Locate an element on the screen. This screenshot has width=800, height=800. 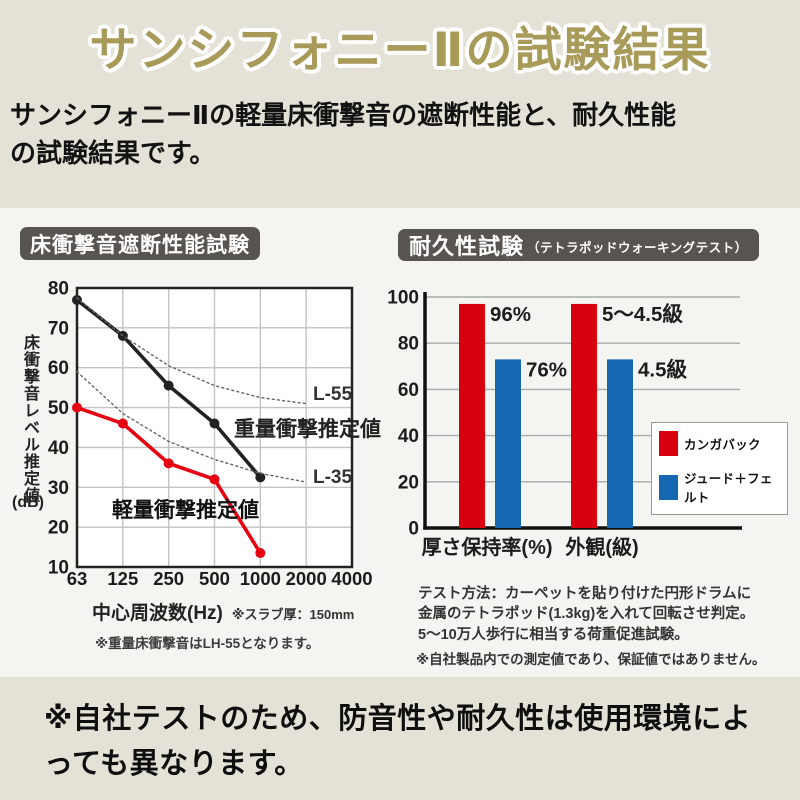
x-tick-label: 500 is located at coordinates (214, 578).